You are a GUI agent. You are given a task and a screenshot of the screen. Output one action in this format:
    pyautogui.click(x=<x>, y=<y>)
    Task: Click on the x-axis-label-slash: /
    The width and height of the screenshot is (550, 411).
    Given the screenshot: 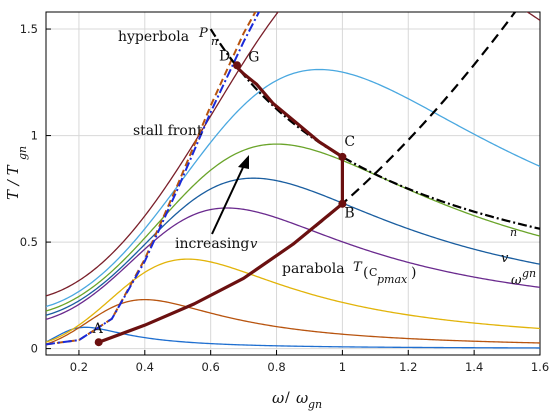 What is the action you would take?
    pyautogui.click(x=287, y=398)
    